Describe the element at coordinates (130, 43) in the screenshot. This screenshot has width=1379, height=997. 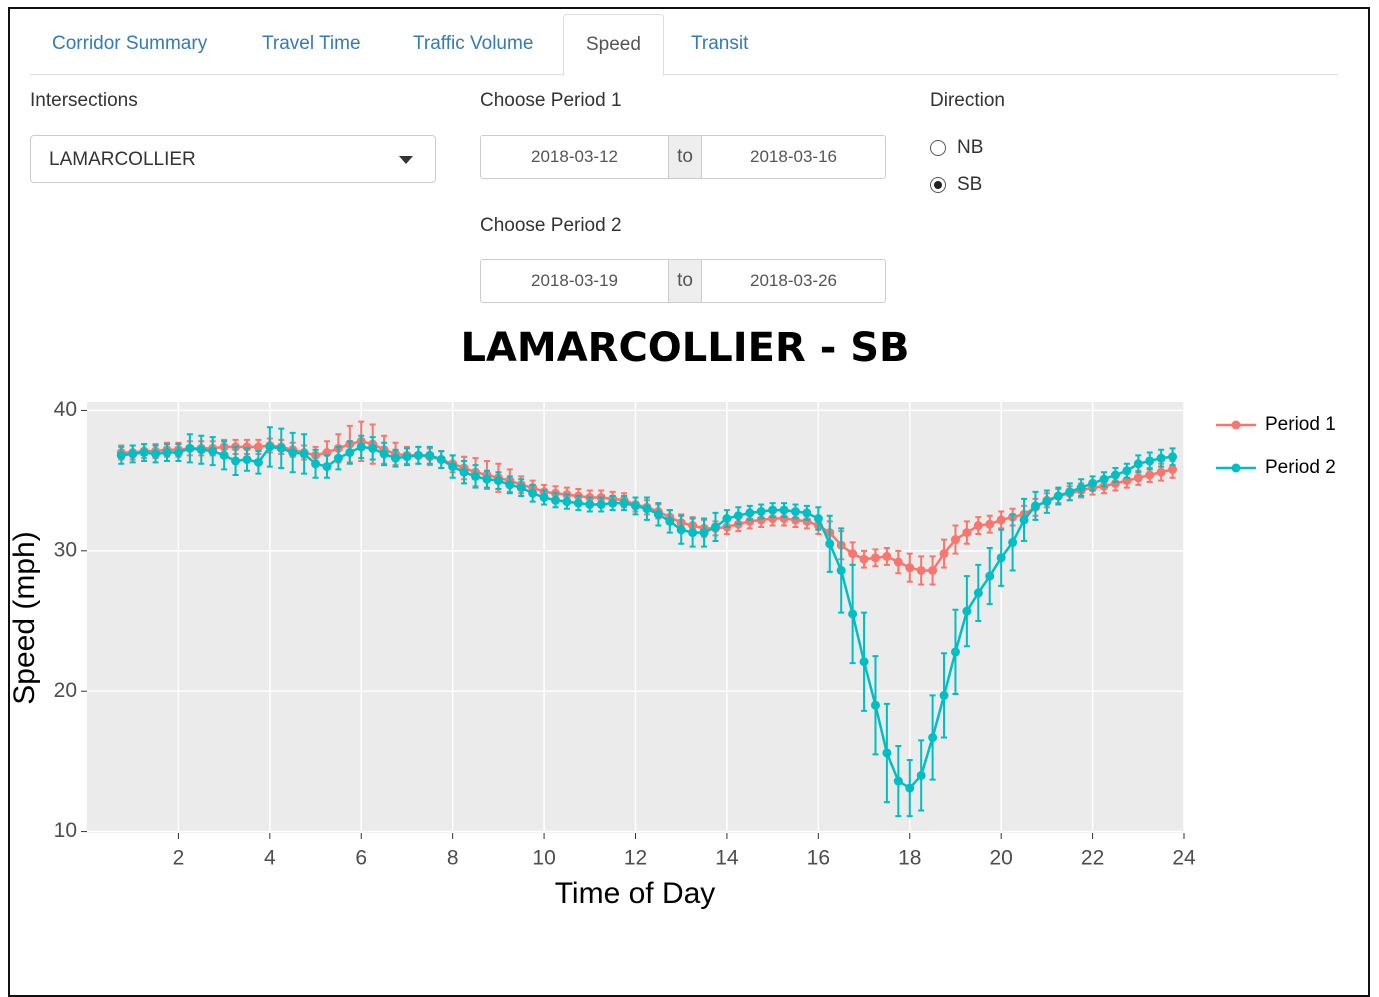
I see `tab: Corridor Summary` at that location.